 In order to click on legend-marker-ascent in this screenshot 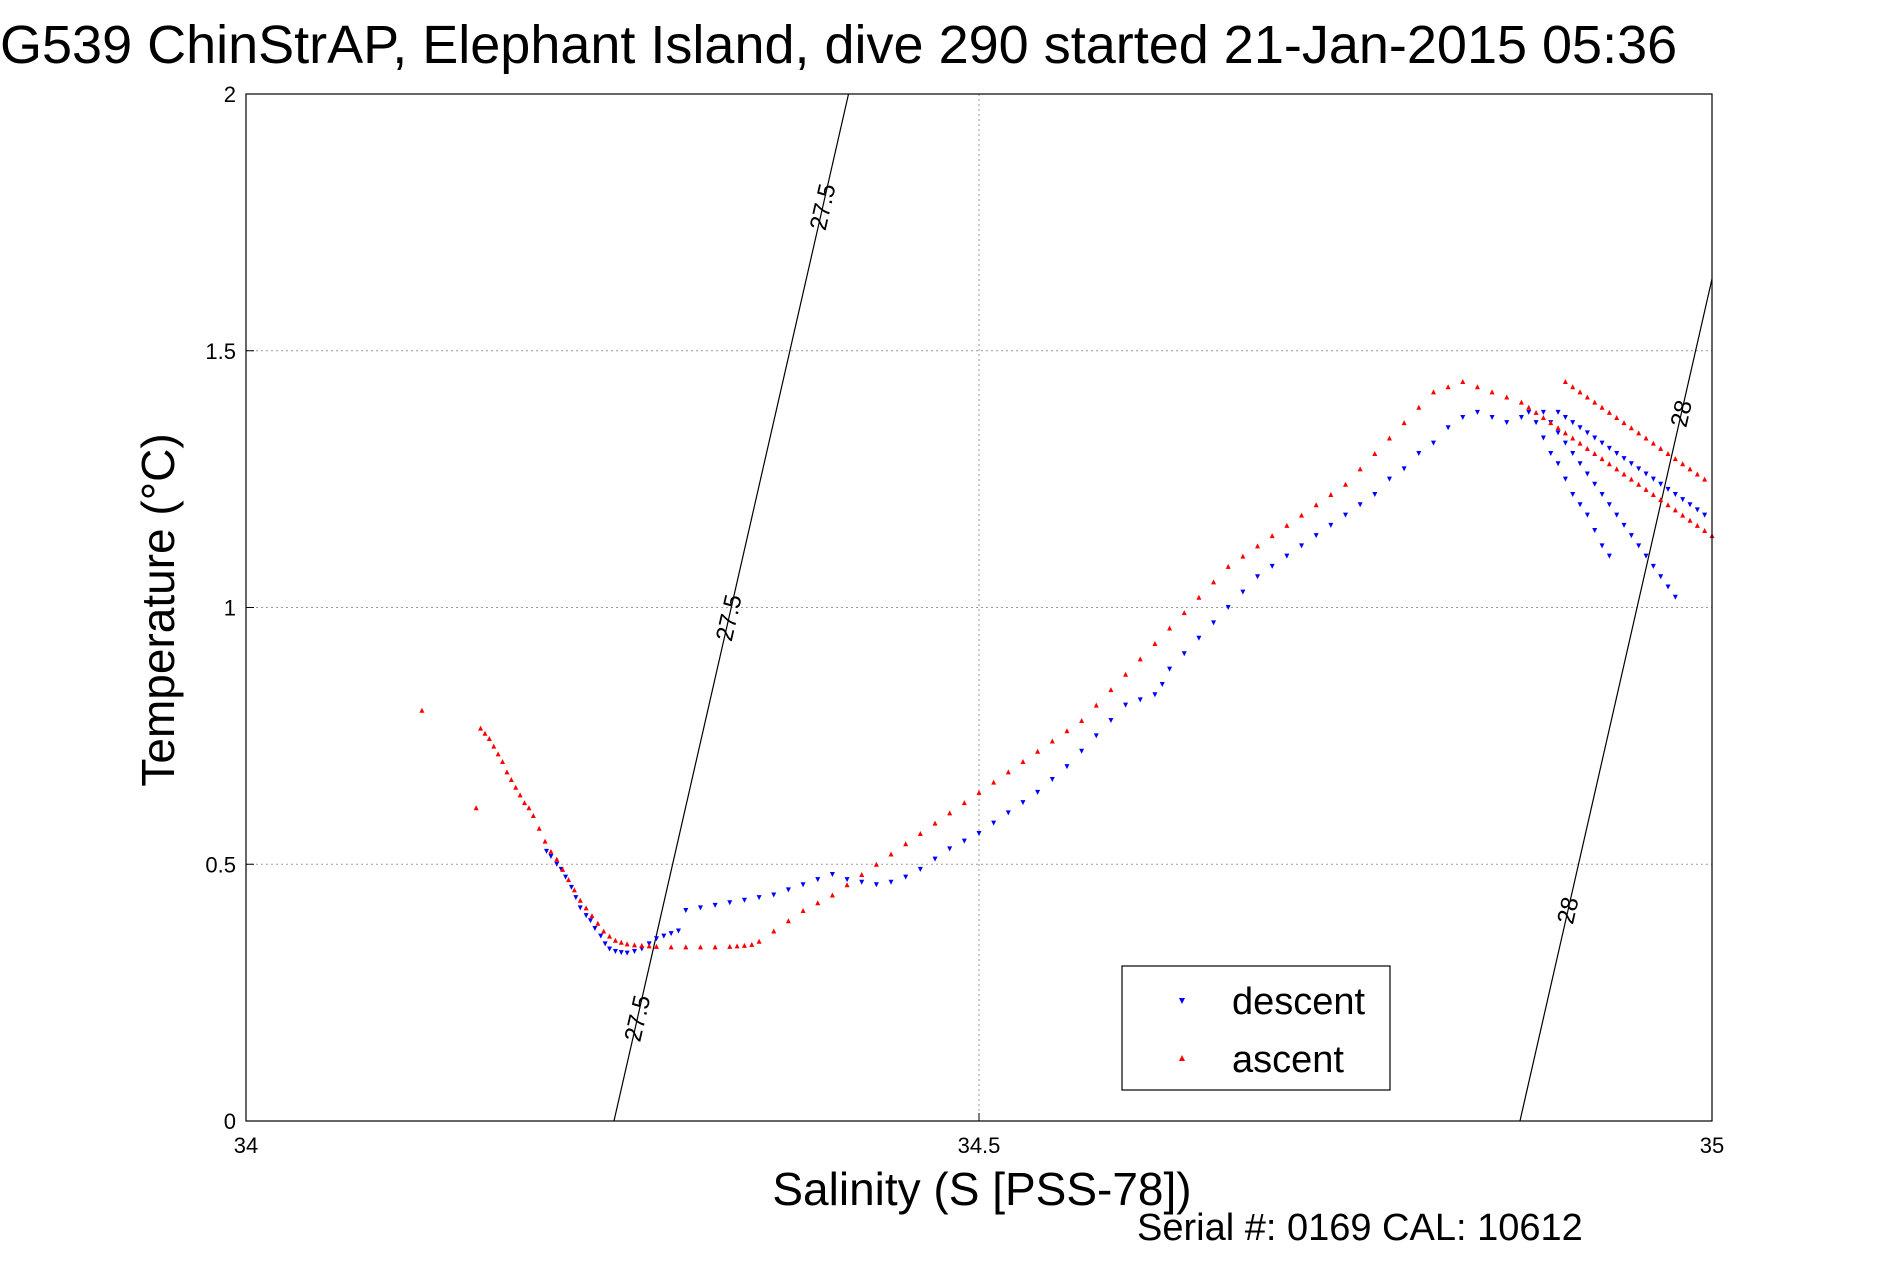, I will do `click(1182, 1058)`.